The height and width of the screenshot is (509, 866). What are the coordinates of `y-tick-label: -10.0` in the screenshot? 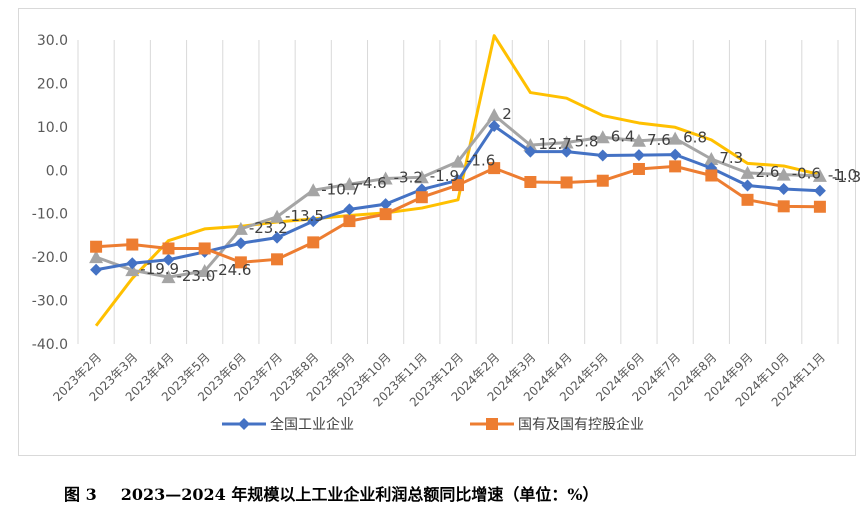 It's located at (50, 215).